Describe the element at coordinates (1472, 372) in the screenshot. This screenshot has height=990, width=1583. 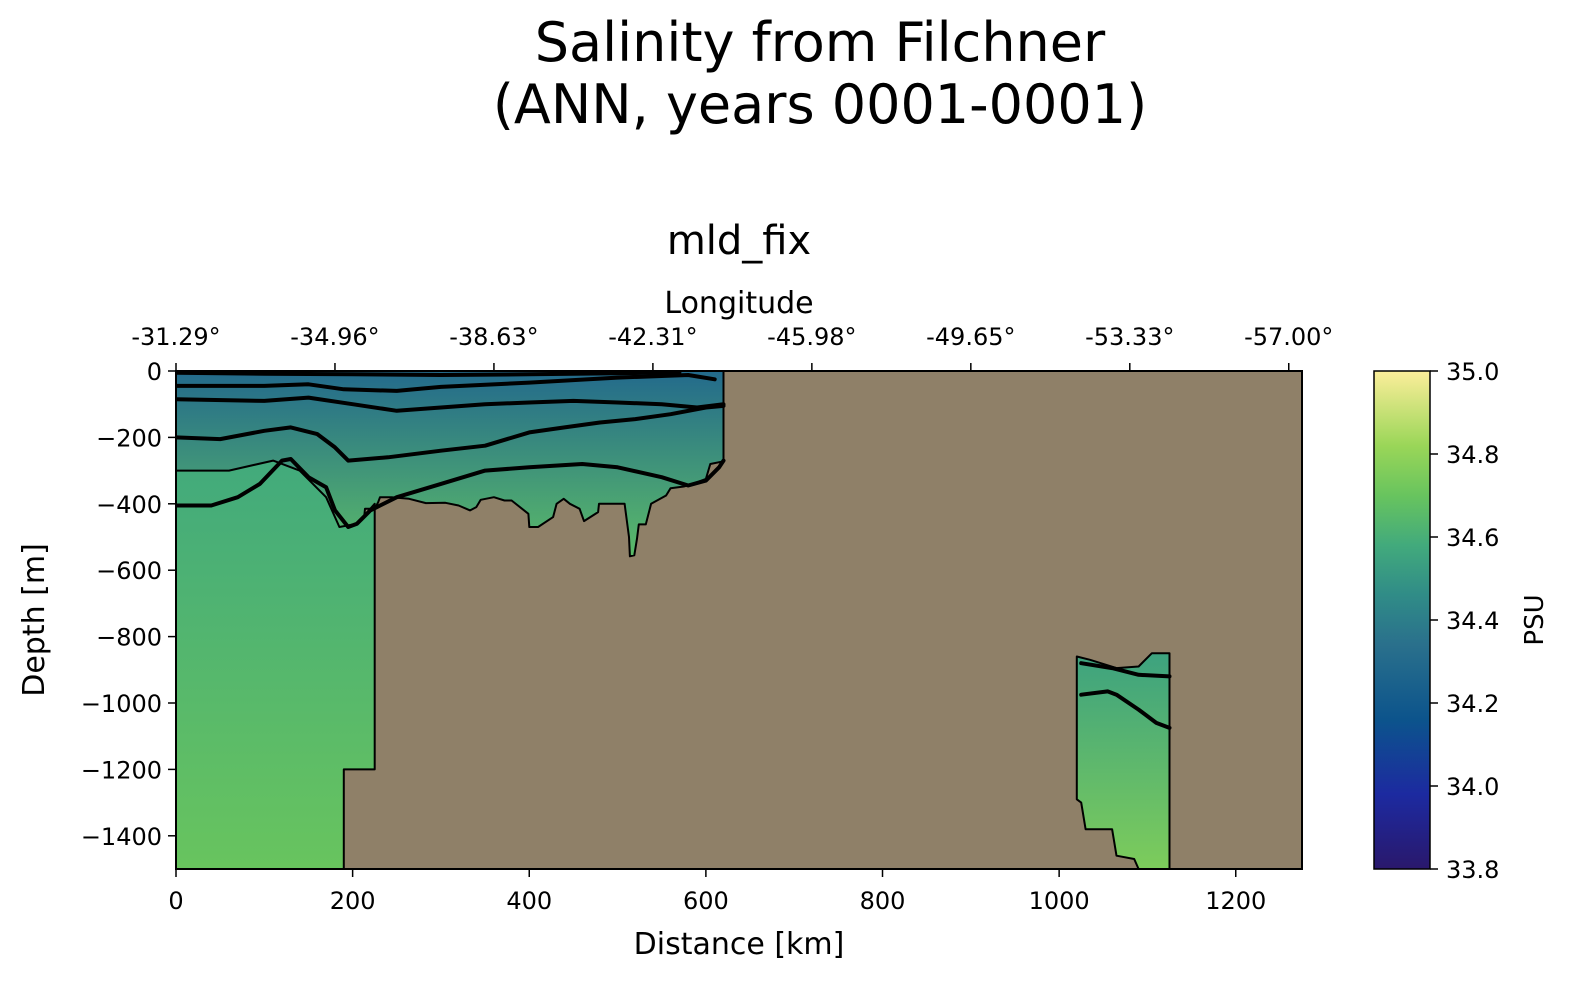
I see `colorbar-tick-label: 35.0` at that location.